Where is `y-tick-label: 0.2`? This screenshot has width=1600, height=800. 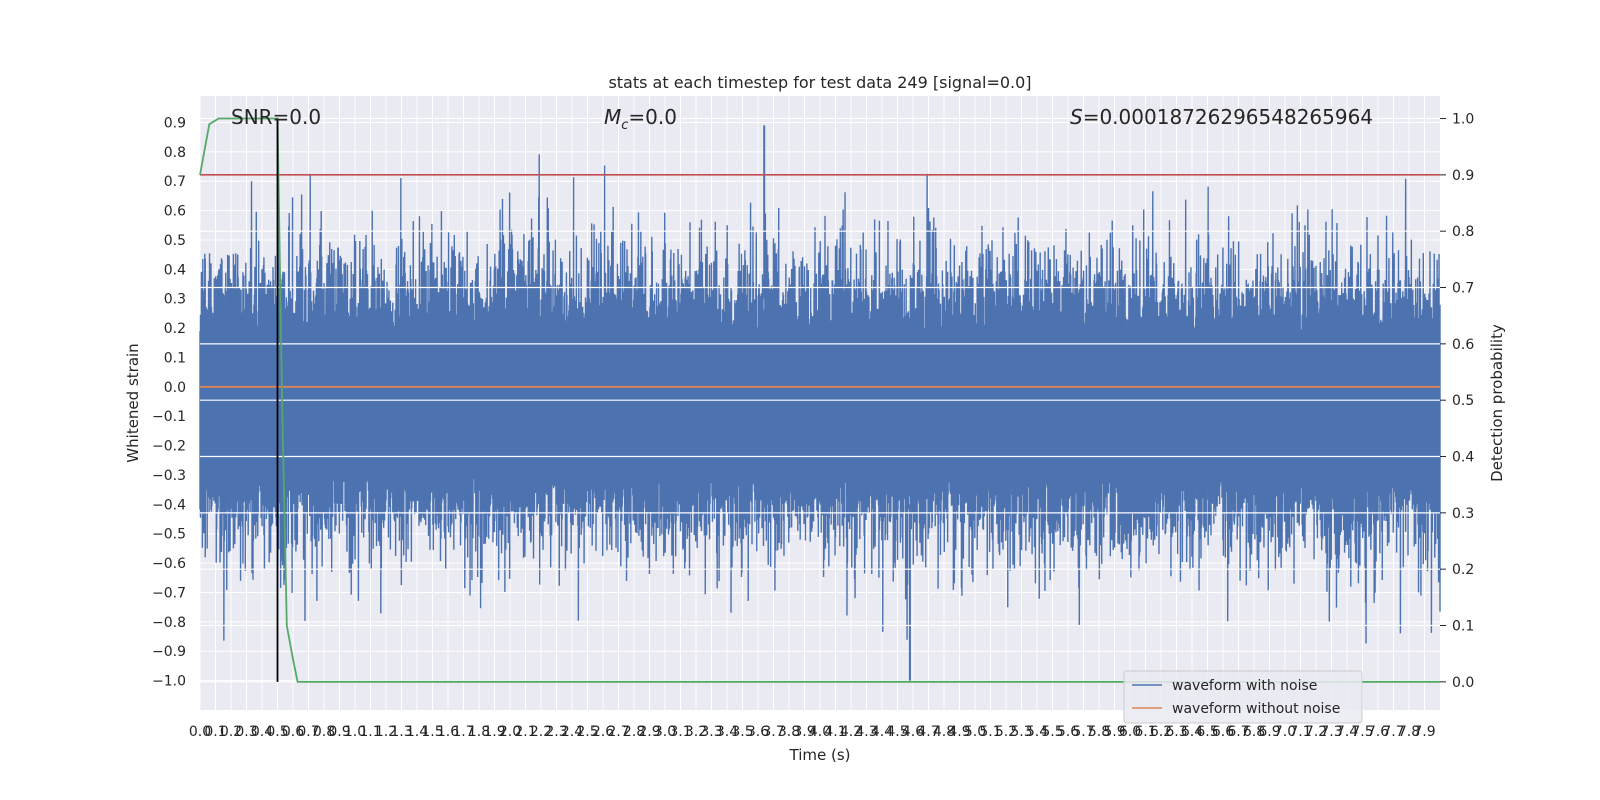
y-tick-label: 0.2 is located at coordinates (175, 329).